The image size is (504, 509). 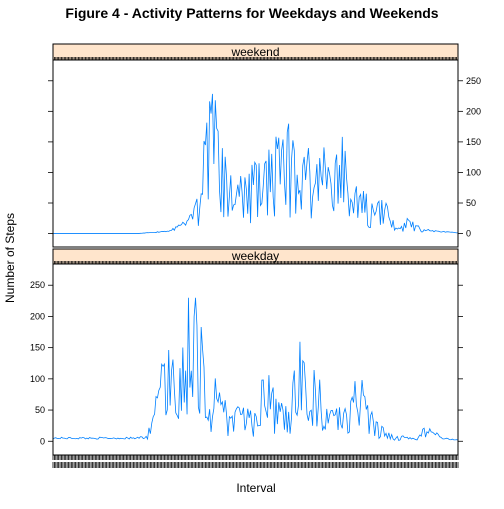 What do you see at coordinates (473, 142) in the screenshot?
I see `y-tick-label-weekend: 150` at bounding box center [473, 142].